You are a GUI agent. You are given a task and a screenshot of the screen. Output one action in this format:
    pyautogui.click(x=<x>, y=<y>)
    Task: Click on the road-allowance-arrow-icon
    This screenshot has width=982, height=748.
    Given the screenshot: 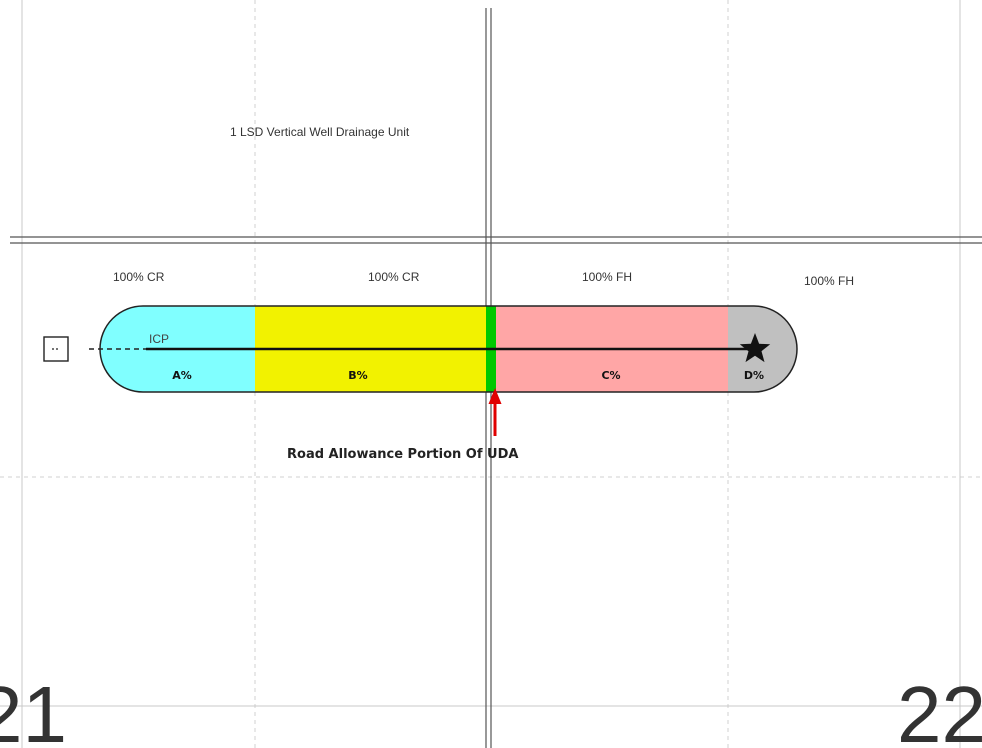 What is the action you would take?
    pyautogui.click(x=495, y=396)
    